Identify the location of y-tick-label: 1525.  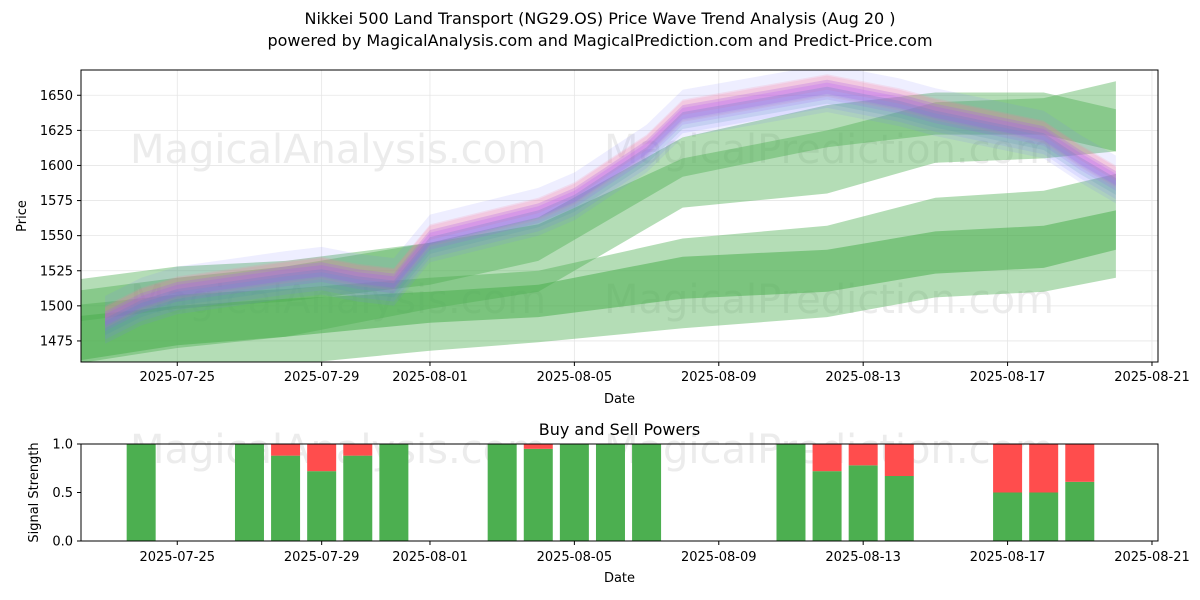
(56, 271).